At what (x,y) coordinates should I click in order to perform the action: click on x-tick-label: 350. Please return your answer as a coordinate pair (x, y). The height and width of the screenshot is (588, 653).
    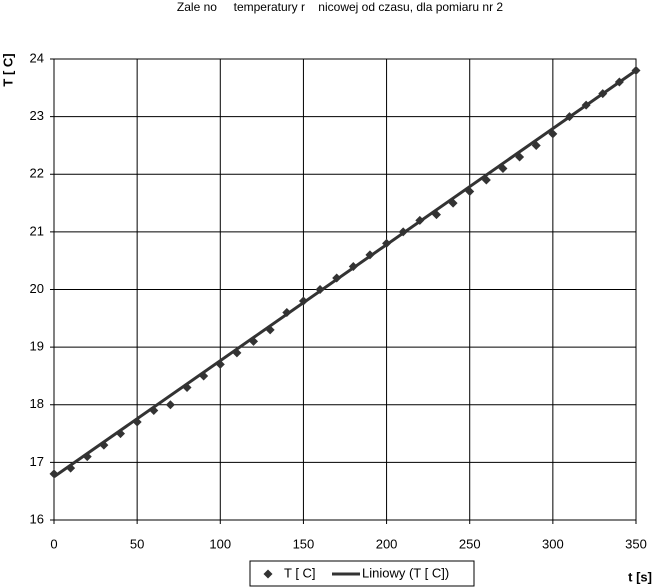
    Looking at the image, I should click on (636, 543).